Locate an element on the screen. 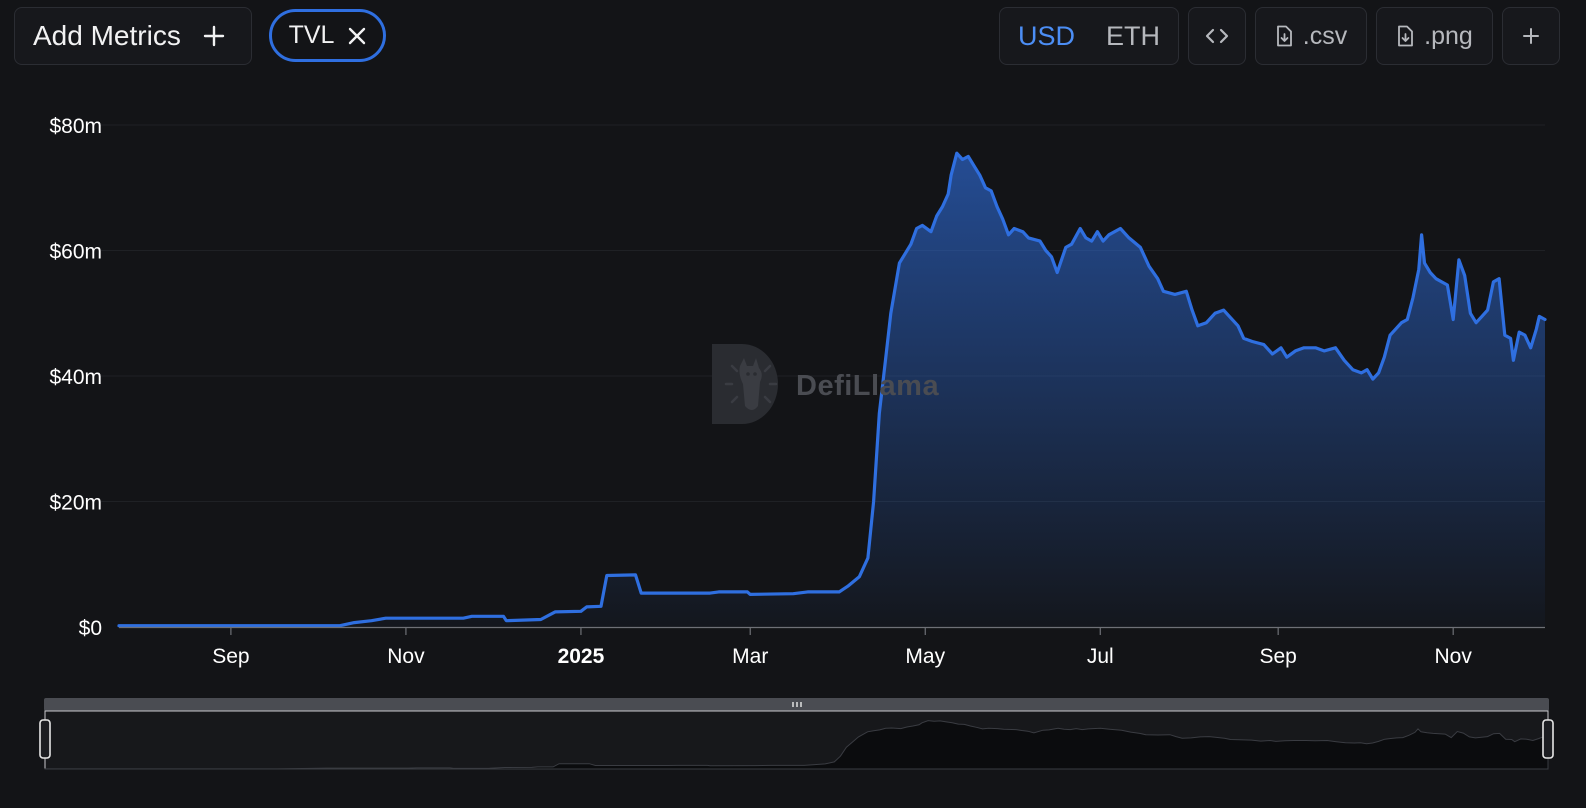 The image size is (1586, 808). download-png-button: .png is located at coordinates (1434, 36).